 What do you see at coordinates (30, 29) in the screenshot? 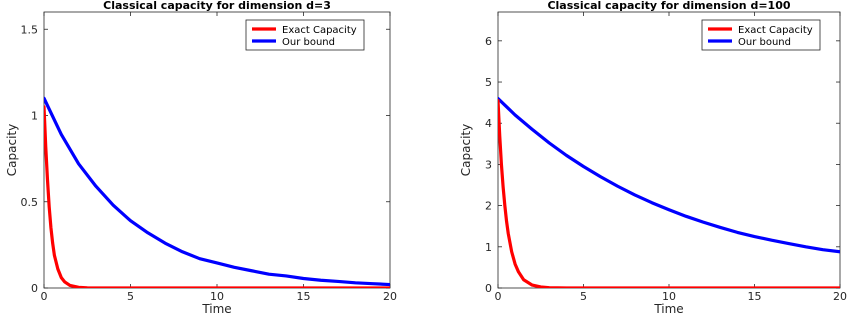
I see `y-tick-label: 1.5` at bounding box center [30, 29].